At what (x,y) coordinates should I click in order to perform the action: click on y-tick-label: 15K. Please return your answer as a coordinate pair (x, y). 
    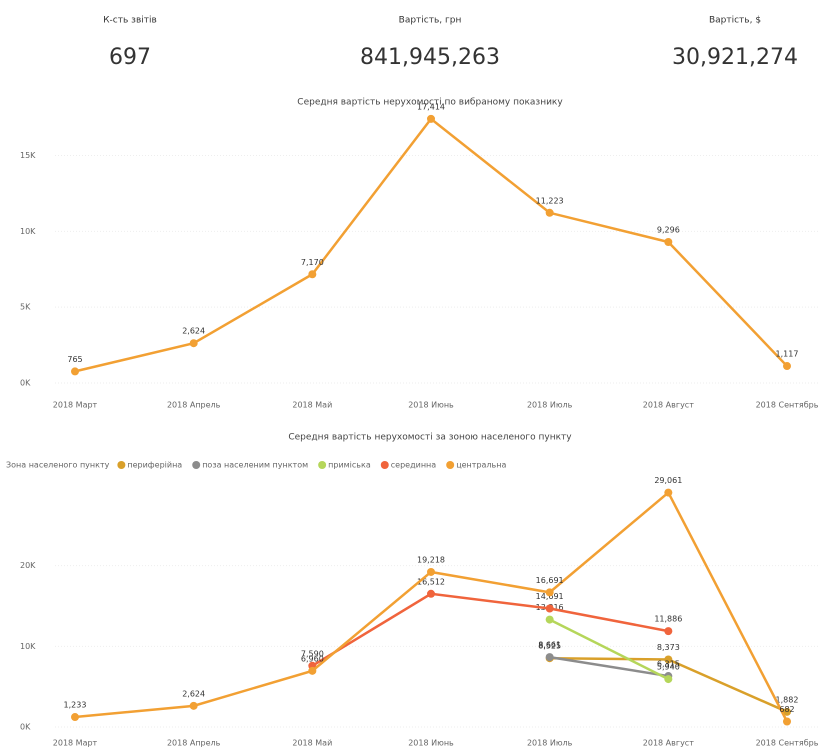
    Looking at the image, I should click on (28, 155).